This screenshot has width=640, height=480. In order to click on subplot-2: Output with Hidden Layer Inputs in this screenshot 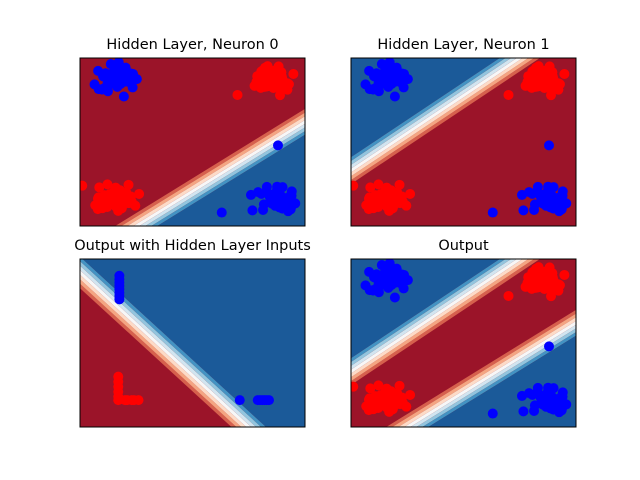, I will do `click(192, 333)`.